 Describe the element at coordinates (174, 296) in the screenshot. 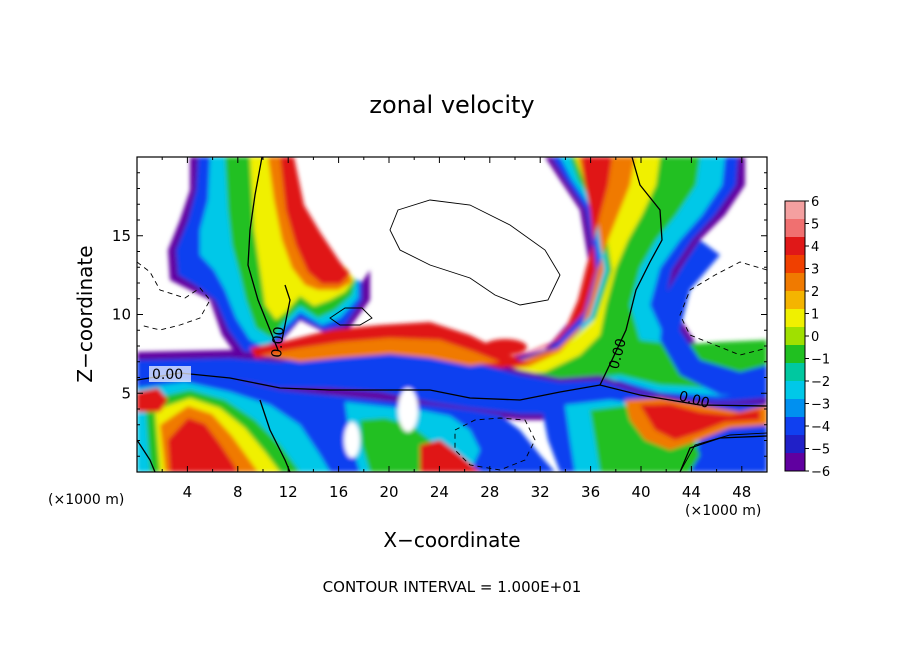

I see `contour-negative-left` at that location.